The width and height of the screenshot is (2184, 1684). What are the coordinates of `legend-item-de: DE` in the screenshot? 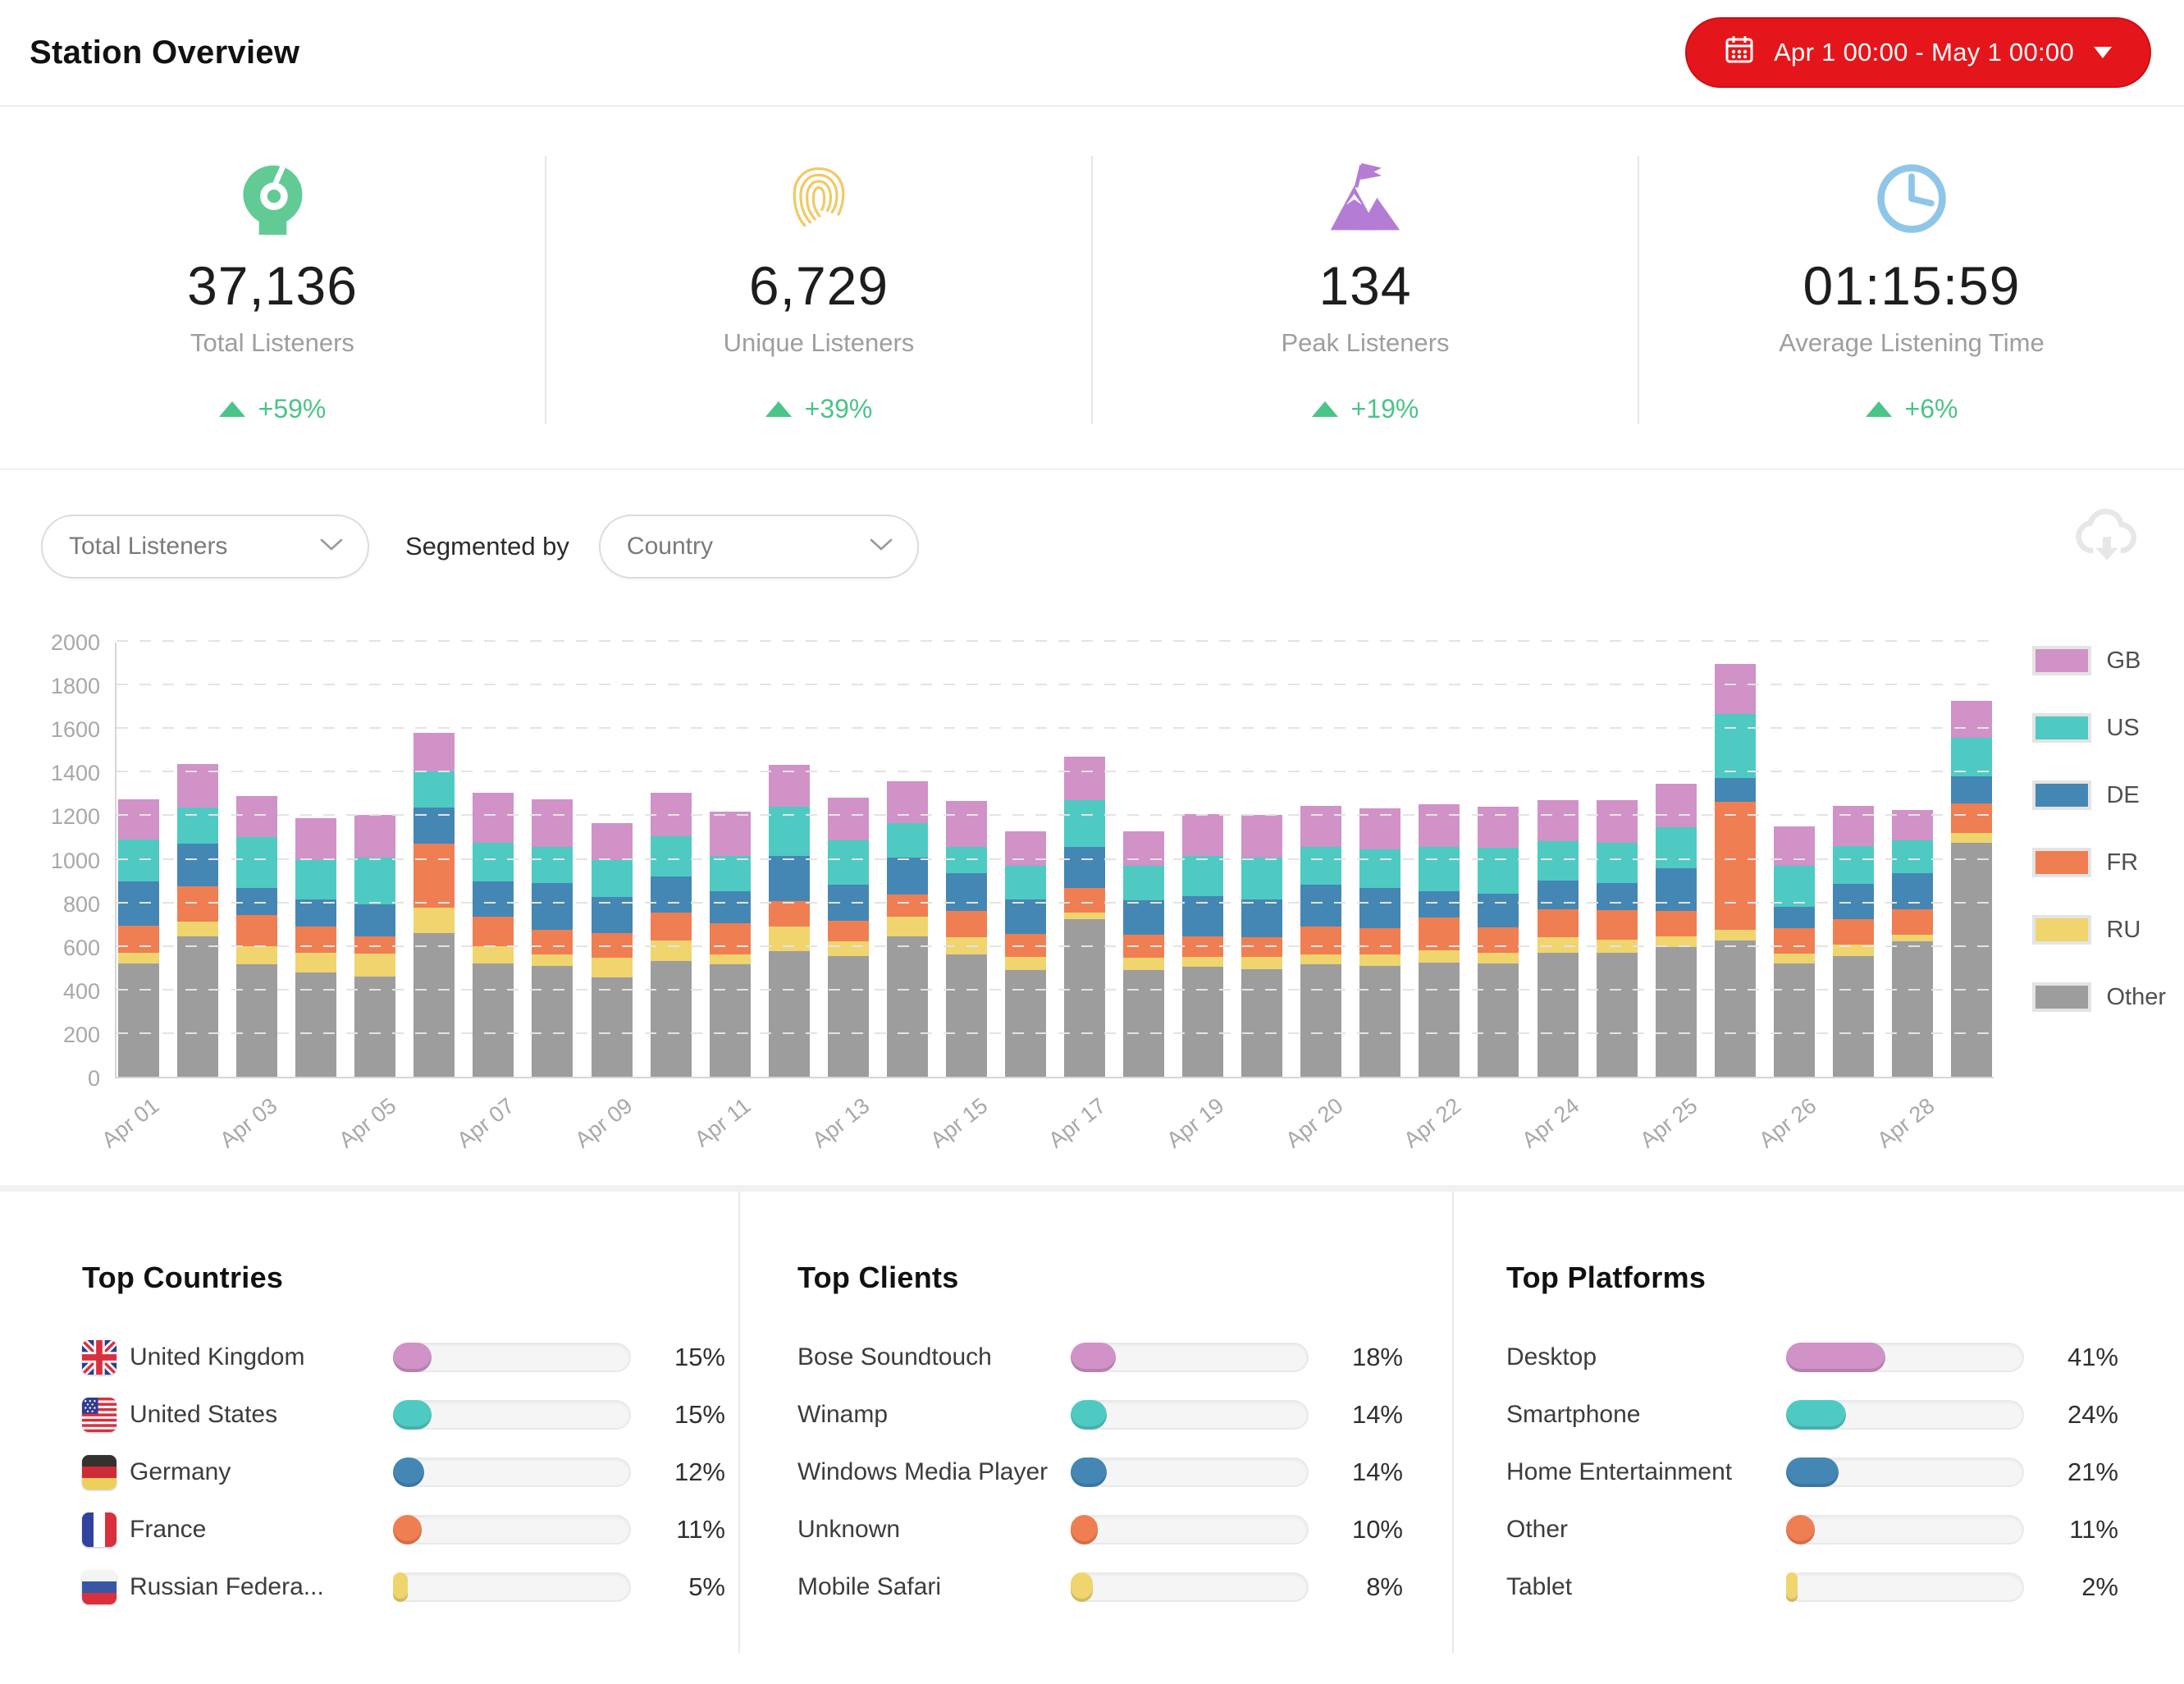 It's located at (2099, 795).